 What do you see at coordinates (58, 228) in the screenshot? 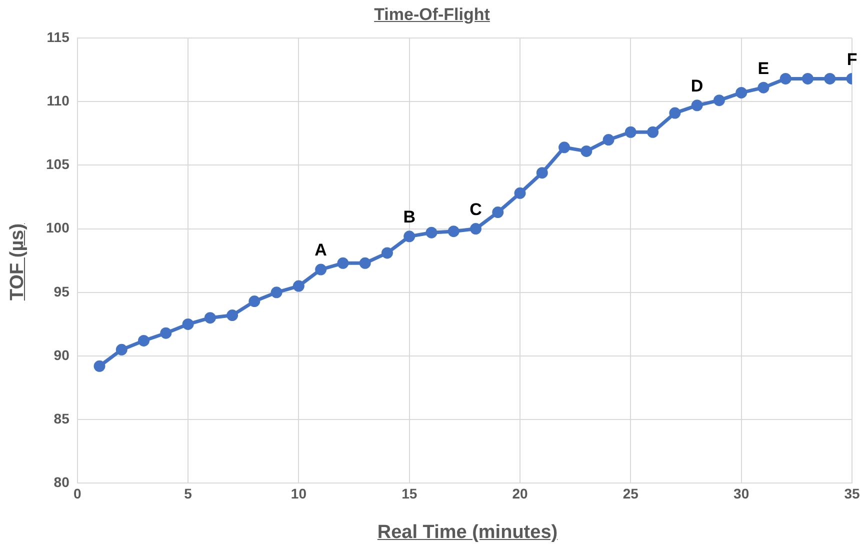
I see `y-tick-label: 100` at bounding box center [58, 228].